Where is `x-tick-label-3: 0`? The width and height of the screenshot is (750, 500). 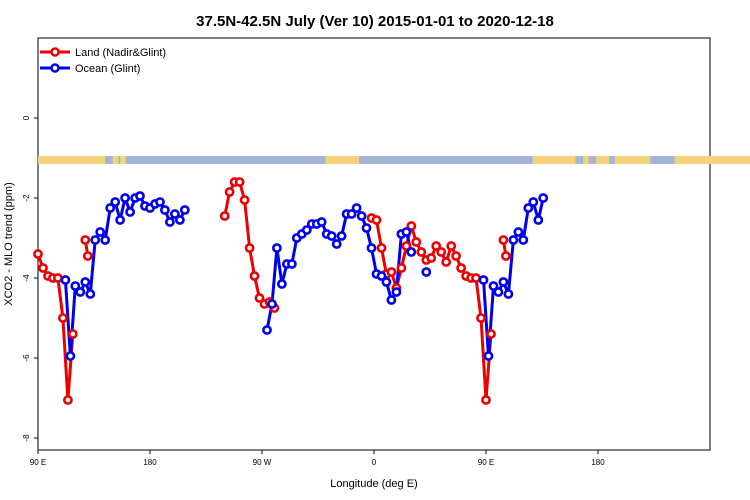
x-tick-label-3: 0 is located at coordinates (374, 462).